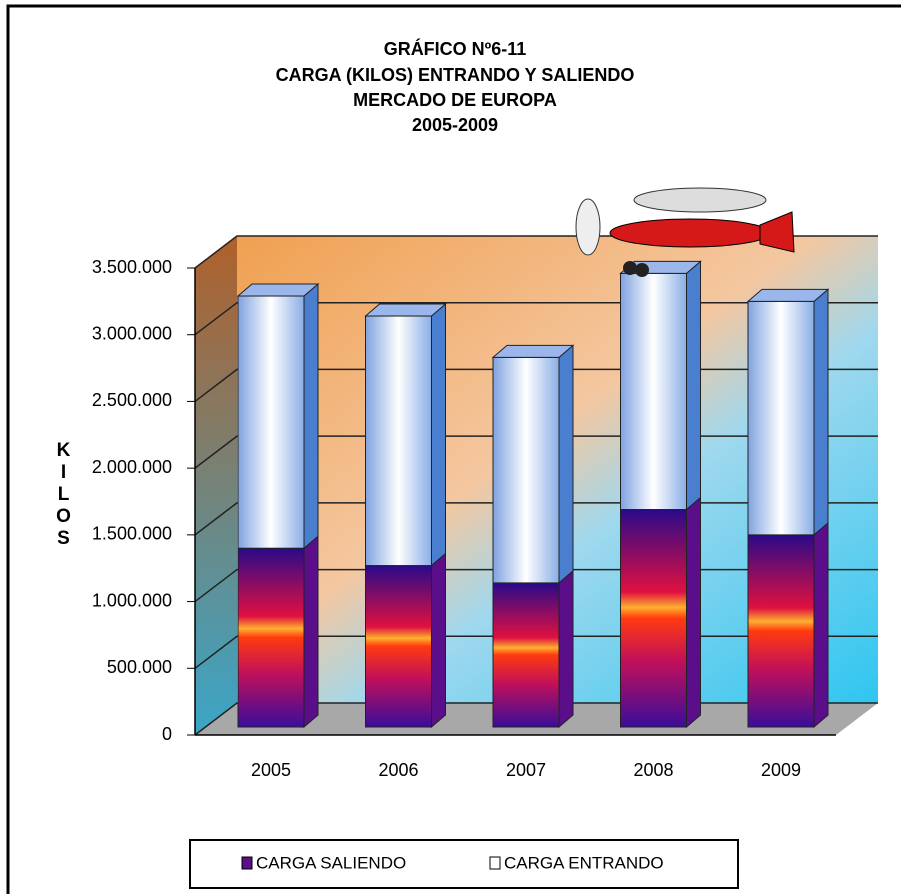 The image size is (901, 894). What do you see at coordinates (63, 495) in the screenshot?
I see `y-axis-label: KILOS` at bounding box center [63, 495].